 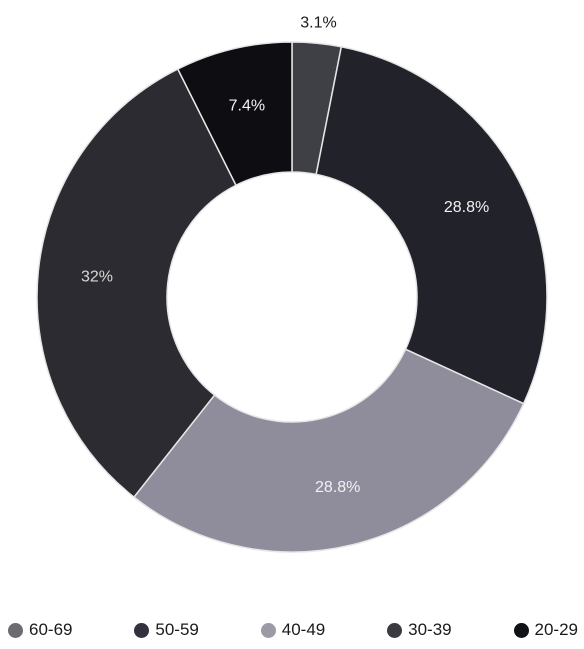 I want to click on legend-label-50-59: 50-59, so click(x=177, y=629).